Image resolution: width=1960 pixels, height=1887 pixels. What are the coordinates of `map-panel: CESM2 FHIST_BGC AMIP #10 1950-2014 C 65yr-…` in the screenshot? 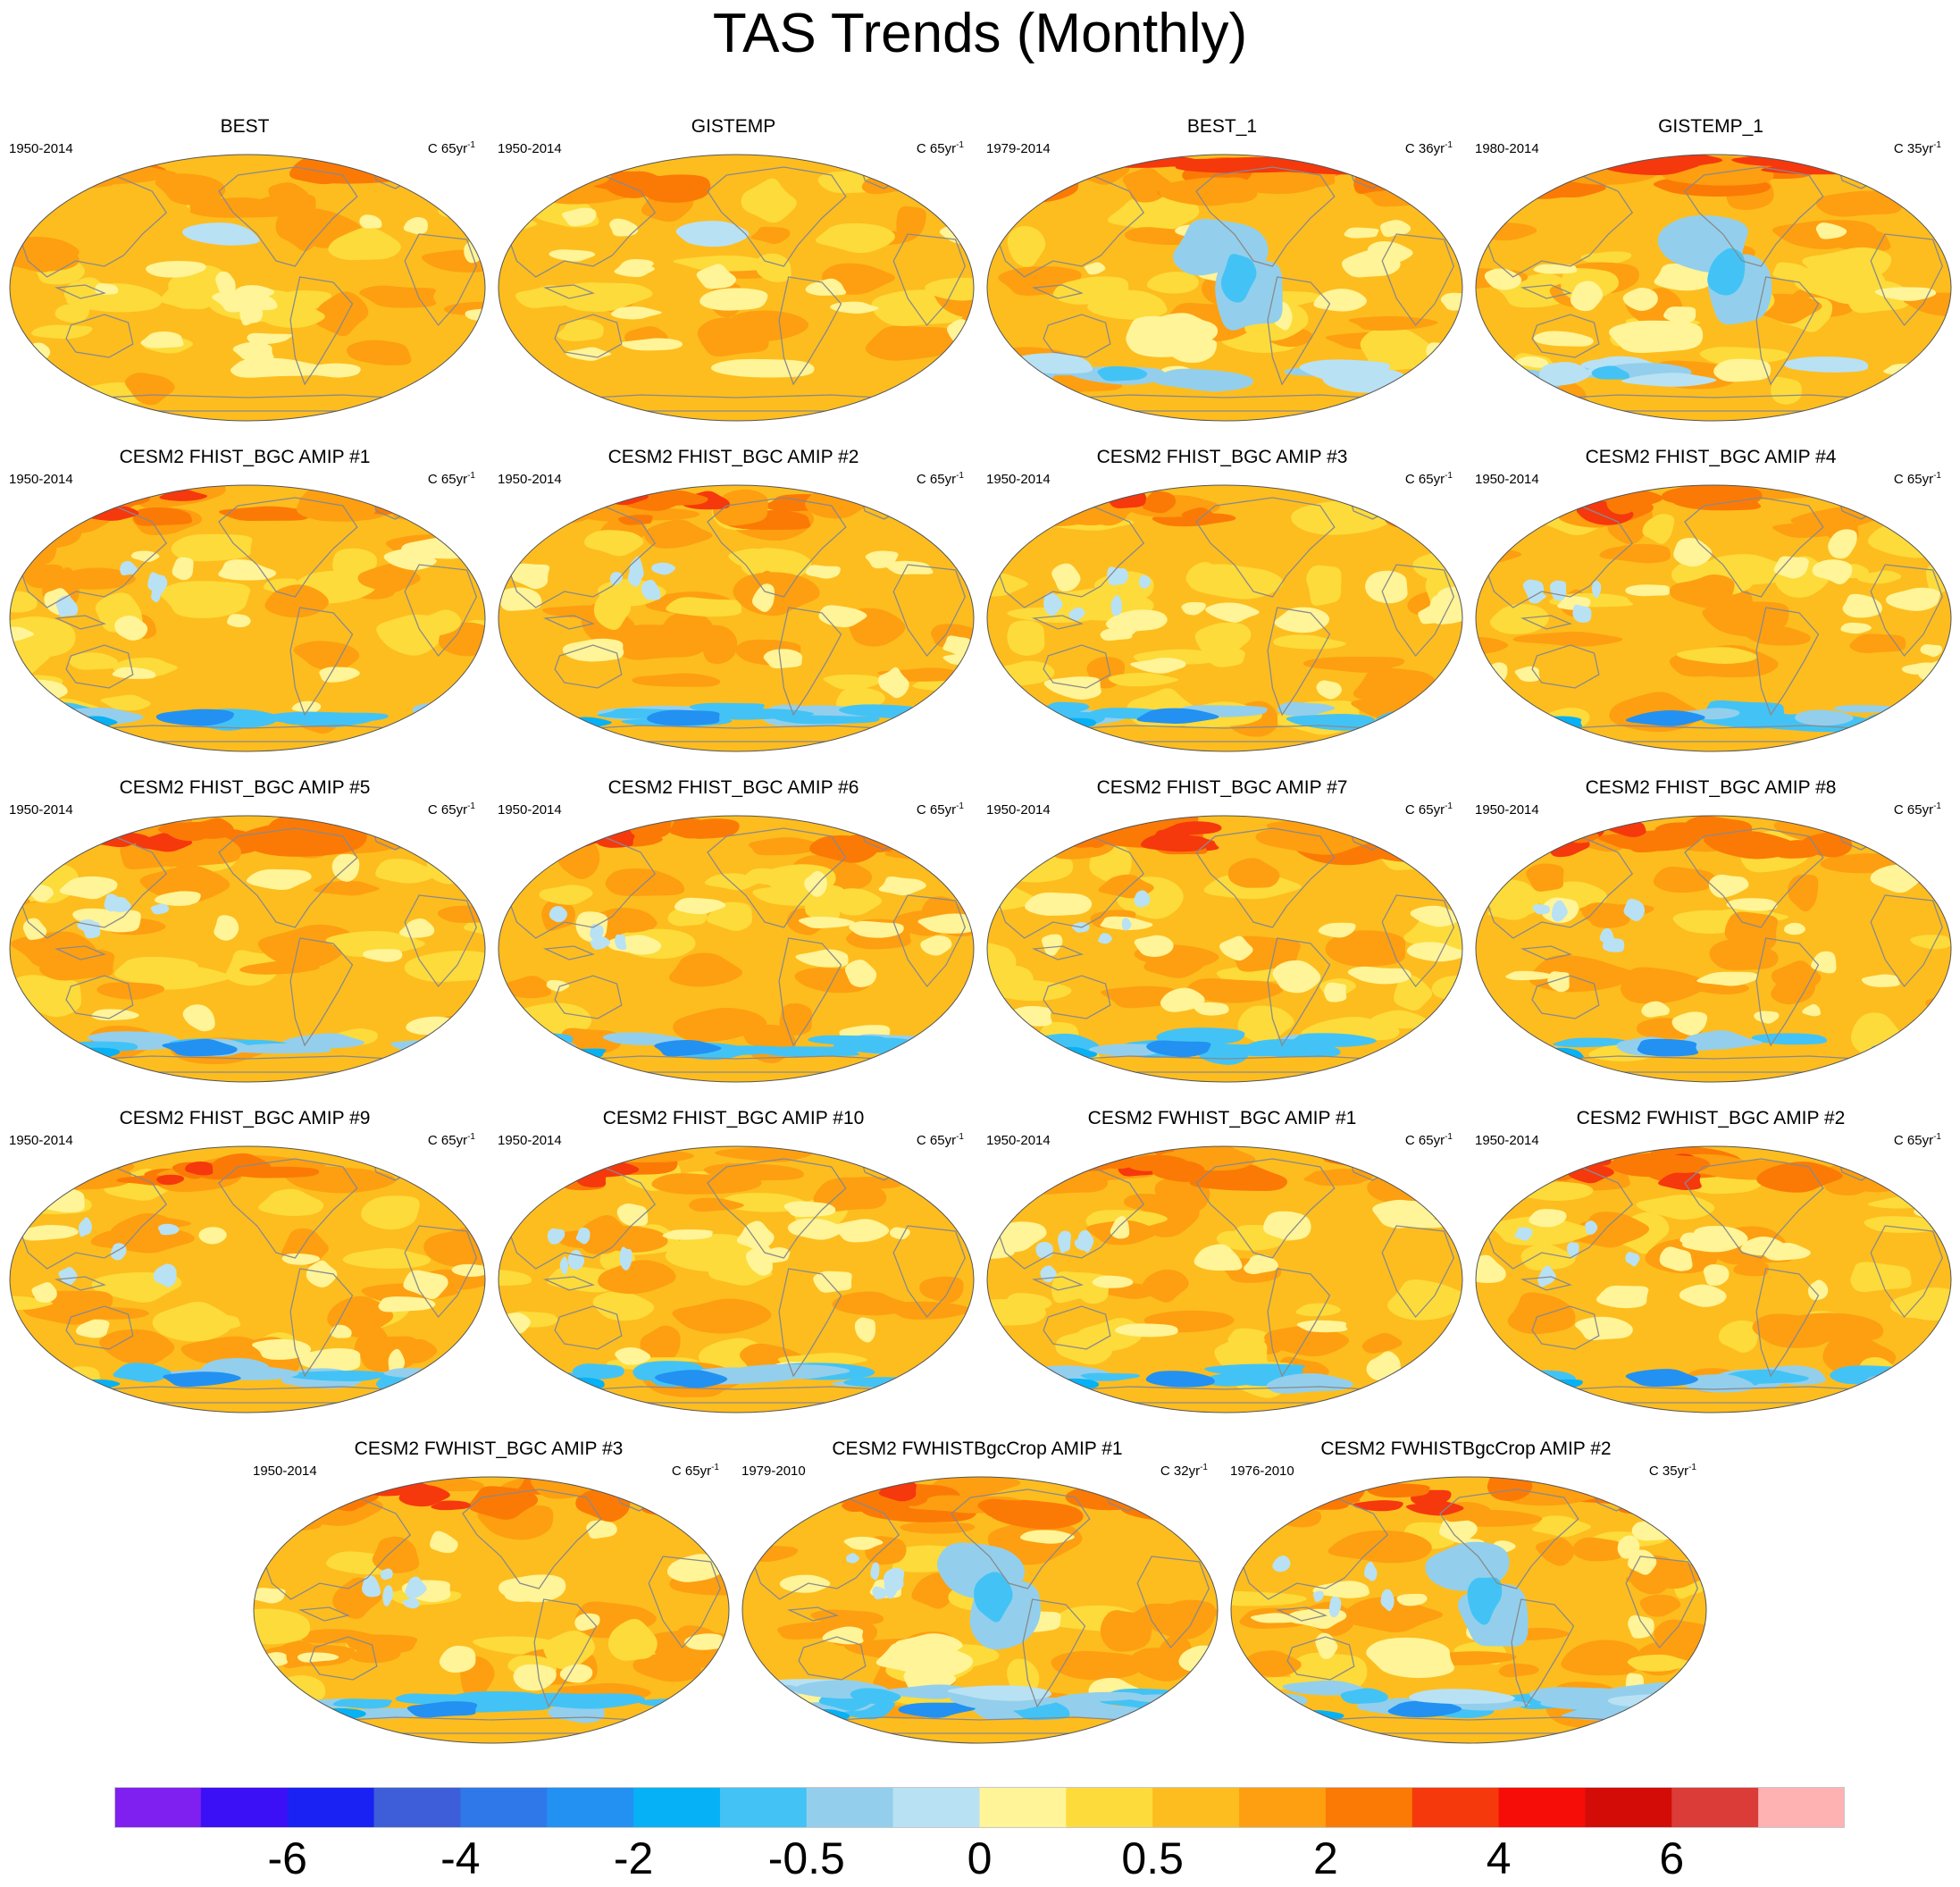 It's located at (733, 1259).